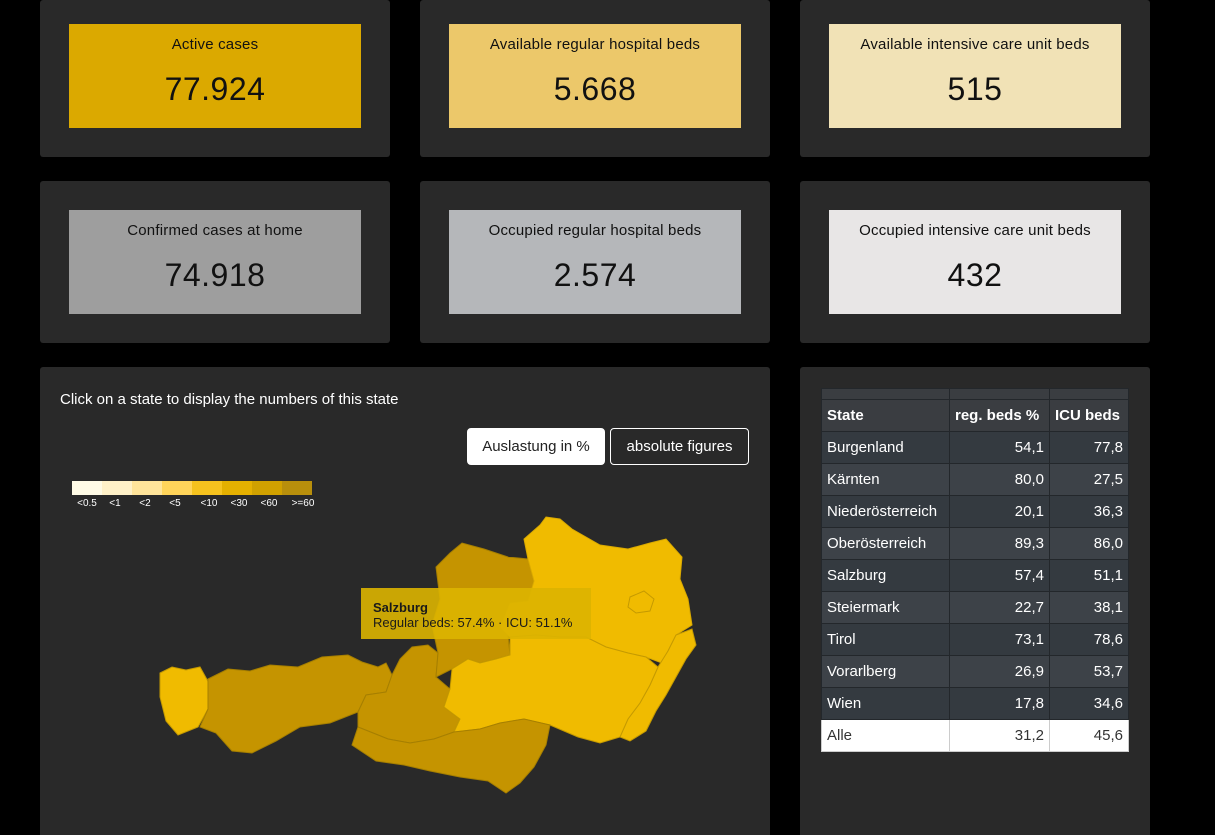 The height and width of the screenshot is (835, 1215). Describe the element at coordinates (885, 639) in the screenshot. I see `state-cell: Tirol` at that location.